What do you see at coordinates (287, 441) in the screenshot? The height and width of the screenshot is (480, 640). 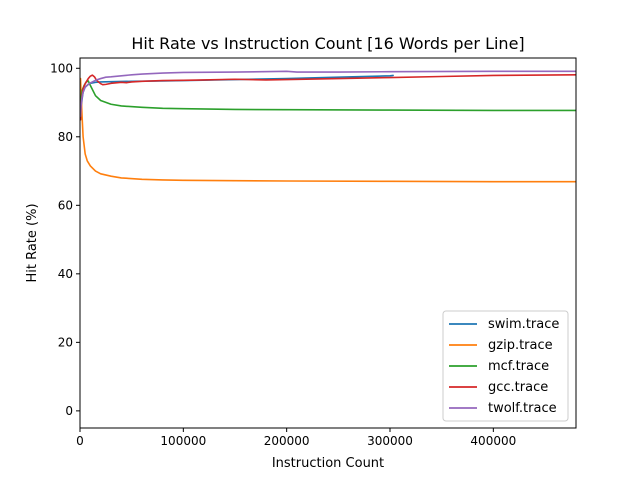 I see `x-tick-label: 200000` at bounding box center [287, 441].